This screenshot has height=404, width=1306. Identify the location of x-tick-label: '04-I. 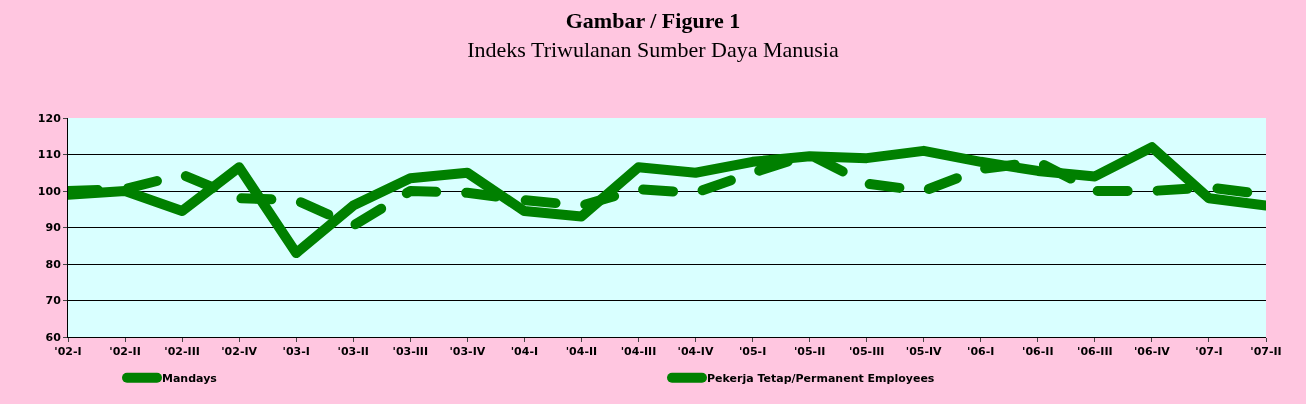
(524, 352).